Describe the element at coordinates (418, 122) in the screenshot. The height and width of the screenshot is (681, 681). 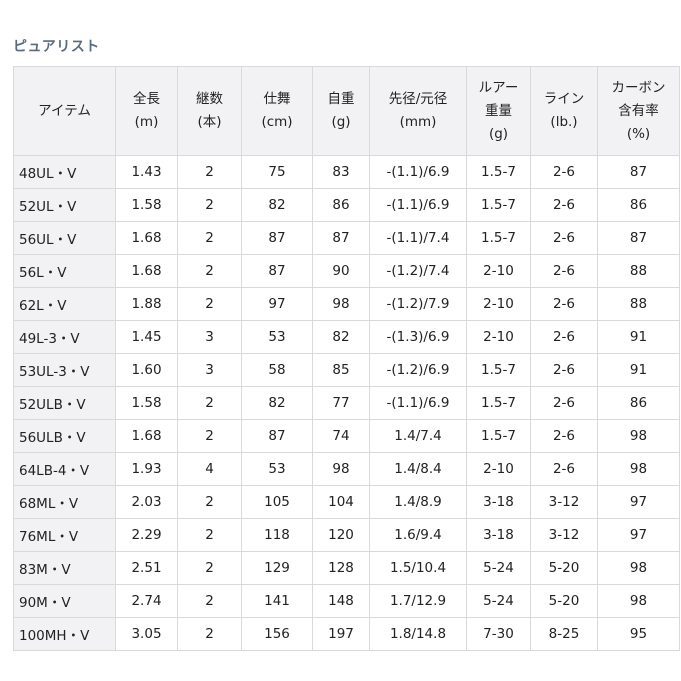
I see `header-line: (mm)` at that location.